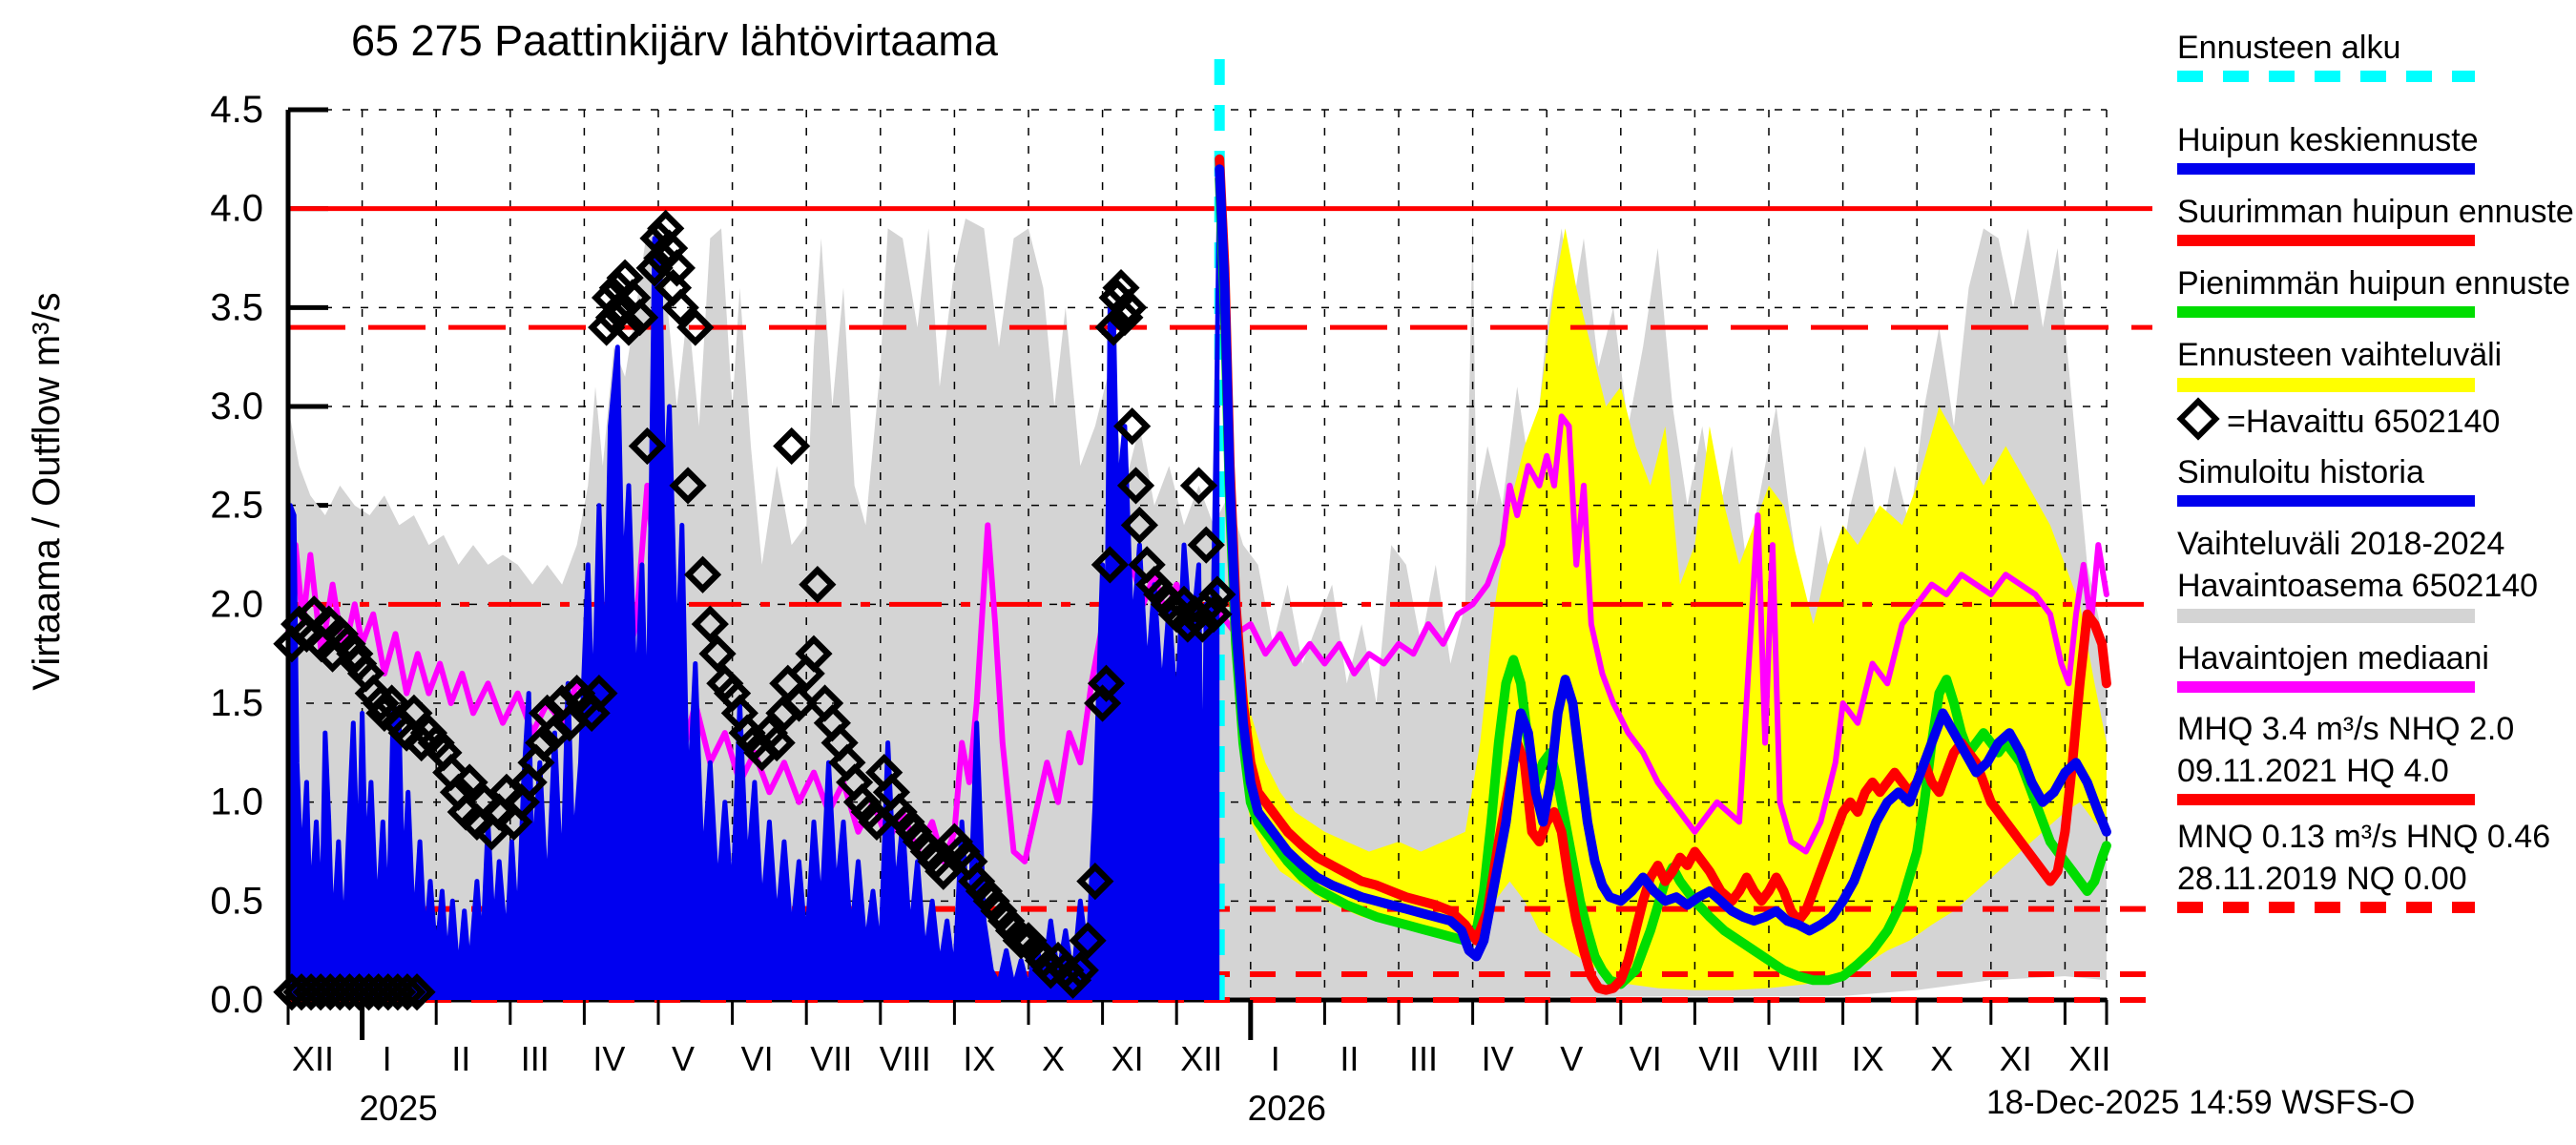 The image size is (2576, 1145). What do you see at coordinates (2374, 283) in the screenshot?
I see `legend-label: Pienimmän huipun ennuste` at bounding box center [2374, 283].